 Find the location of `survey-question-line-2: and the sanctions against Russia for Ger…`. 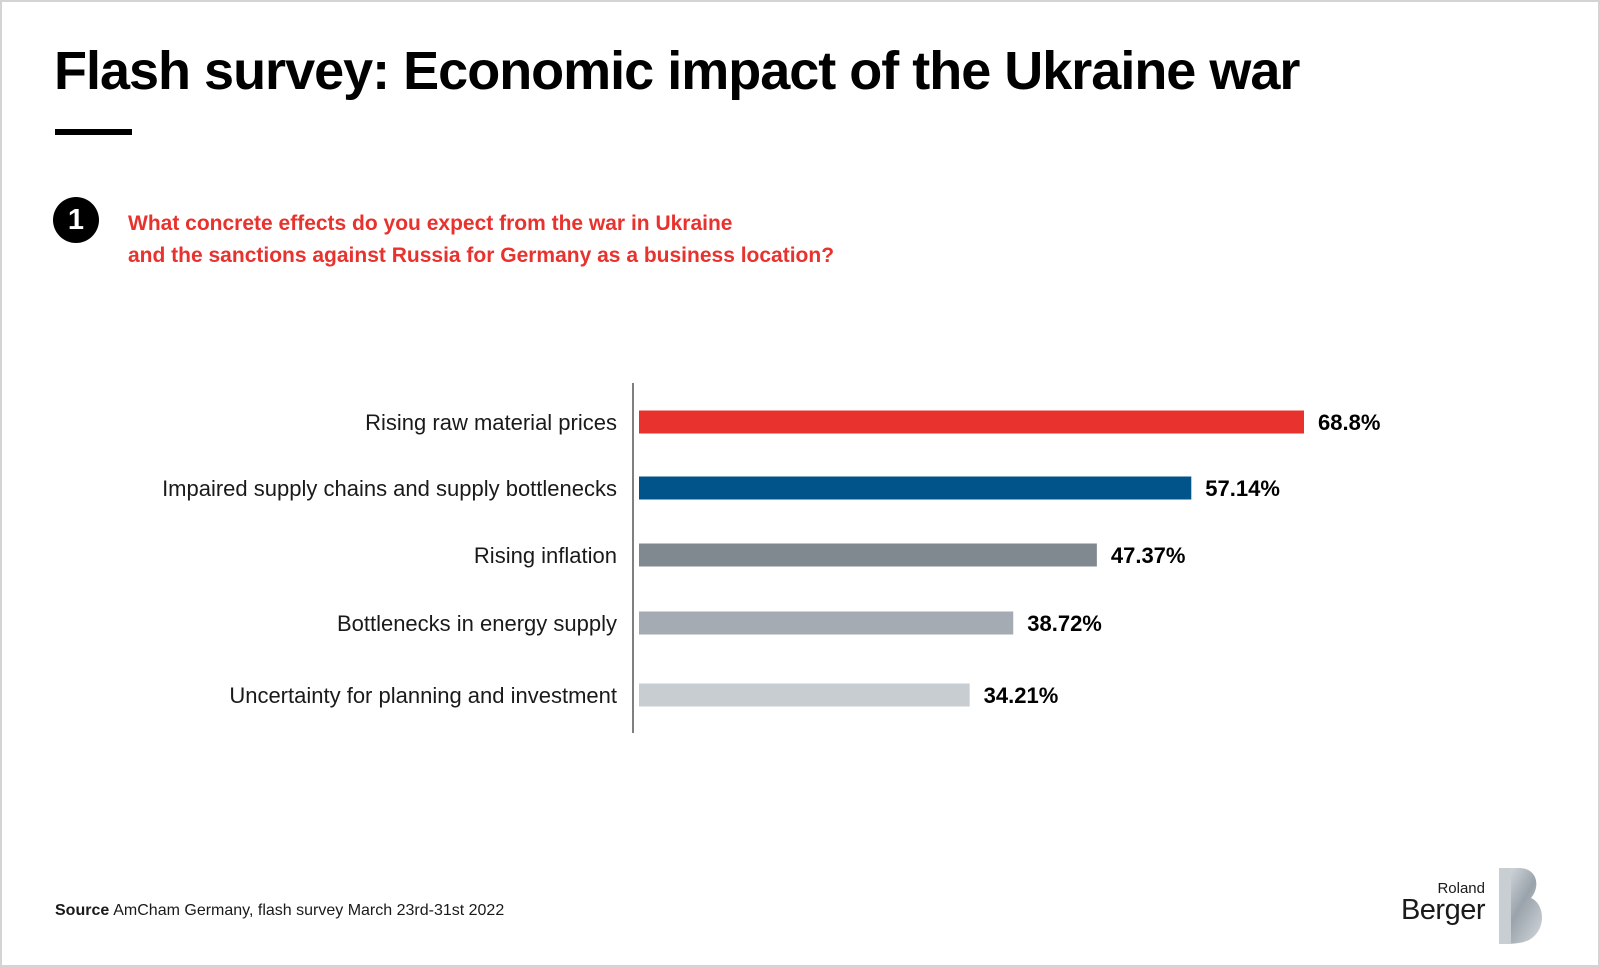

survey-question-line-2: and the sanctions against Russia for Ger… is located at coordinates (481, 255).